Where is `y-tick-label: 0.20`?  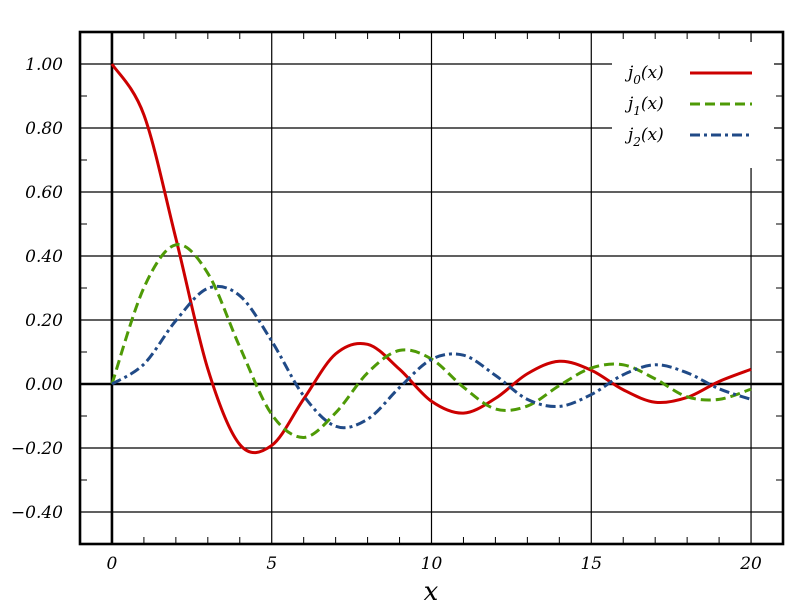
y-tick-label: 0.20 is located at coordinates (44, 321).